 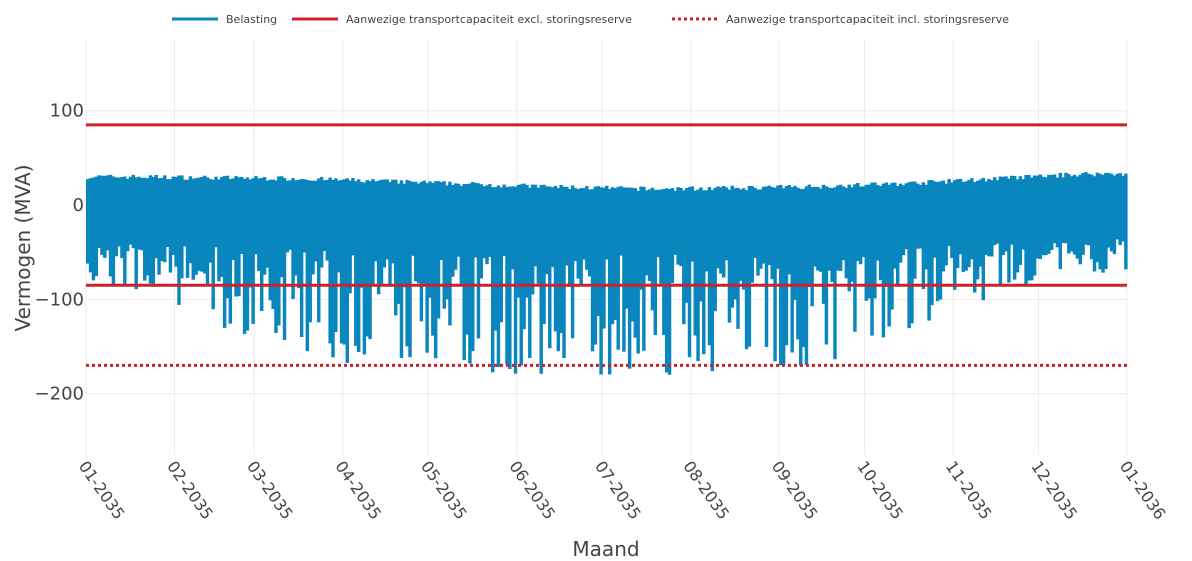 I want to click on x-tick-label: 06-2035, so click(x=532, y=490).